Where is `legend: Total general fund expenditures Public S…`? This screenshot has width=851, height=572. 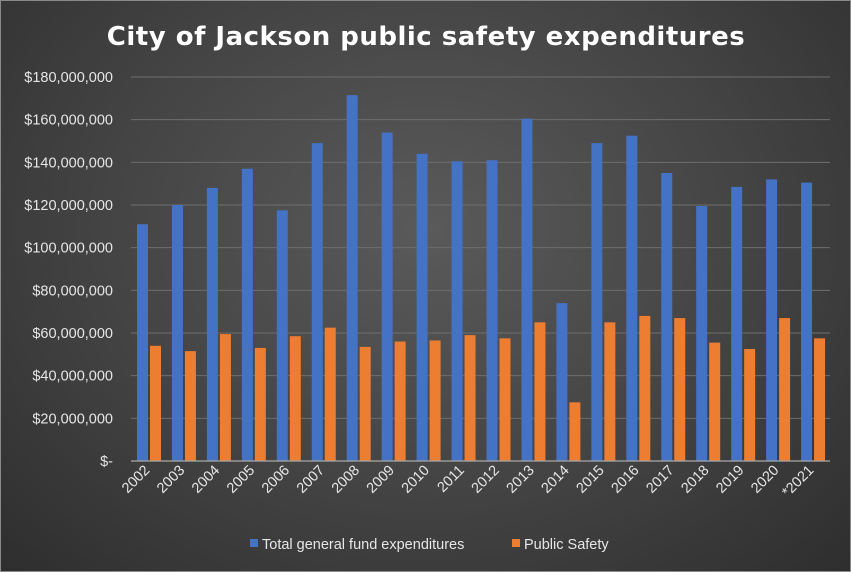
legend: Total general fund expenditures Public S… is located at coordinates (429, 545).